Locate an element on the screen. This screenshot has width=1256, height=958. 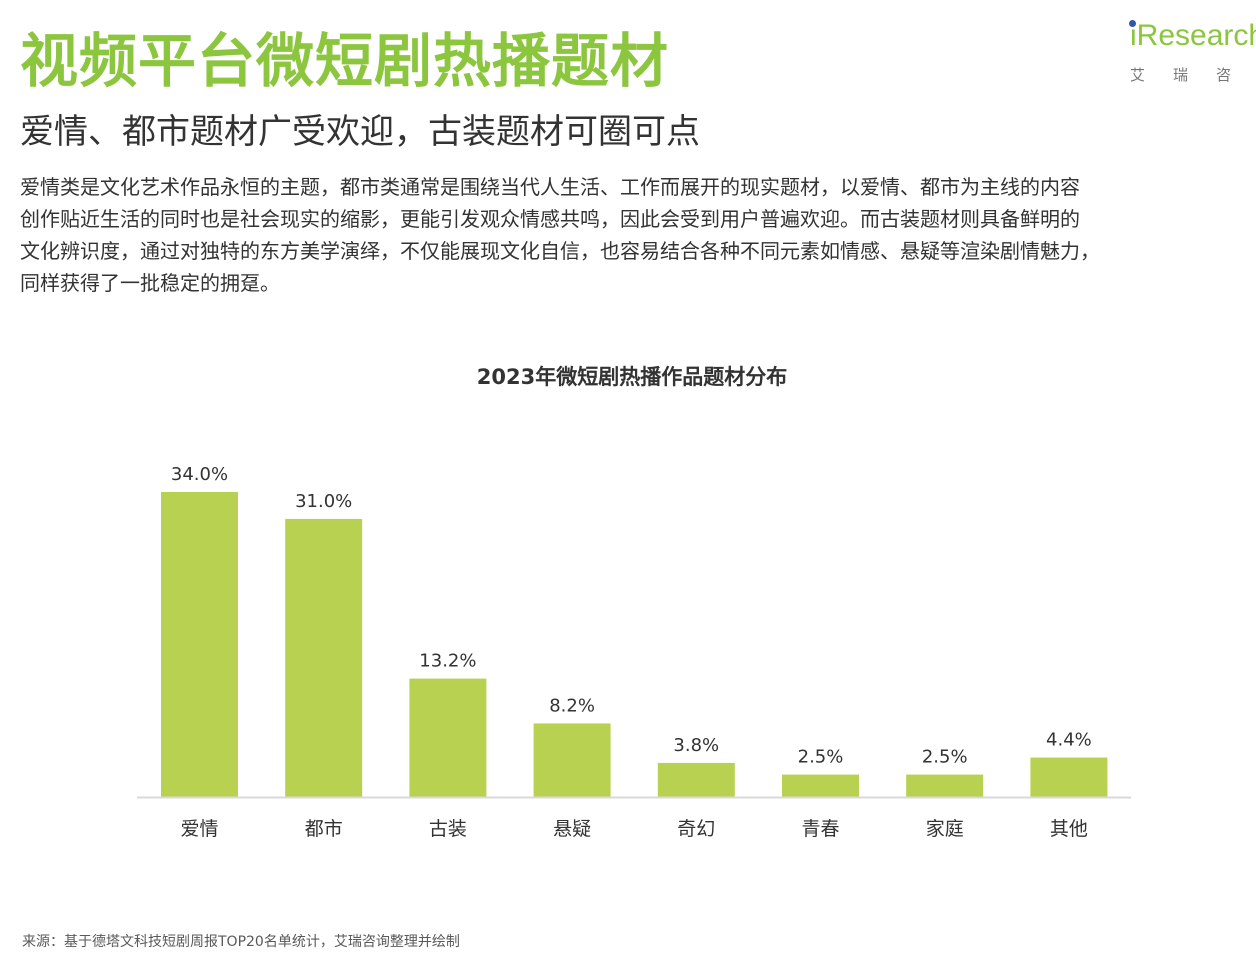
data-label: 3.8% is located at coordinates (696, 745).